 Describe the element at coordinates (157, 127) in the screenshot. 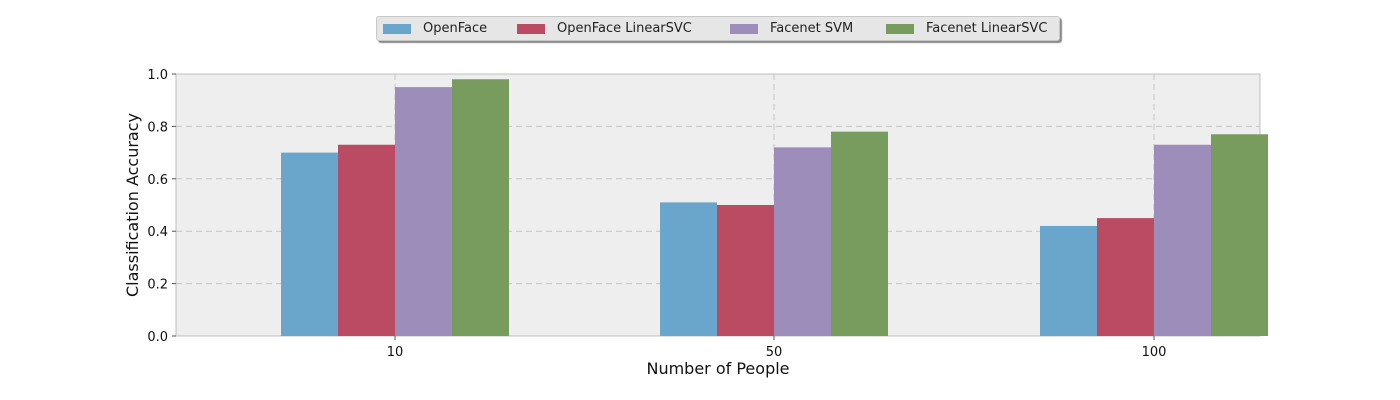

I see `y-tick-label: 0.8` at that location.